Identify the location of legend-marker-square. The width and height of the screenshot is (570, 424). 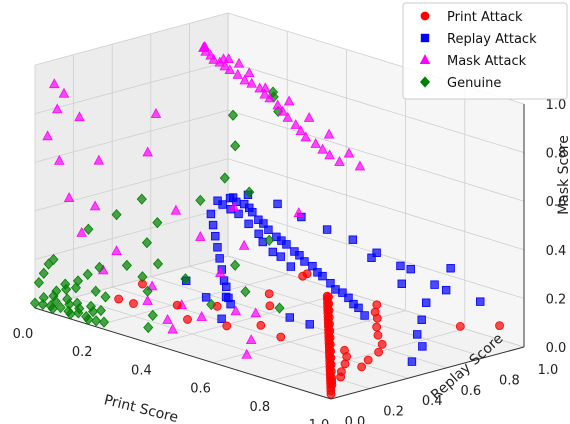
(425, 38).